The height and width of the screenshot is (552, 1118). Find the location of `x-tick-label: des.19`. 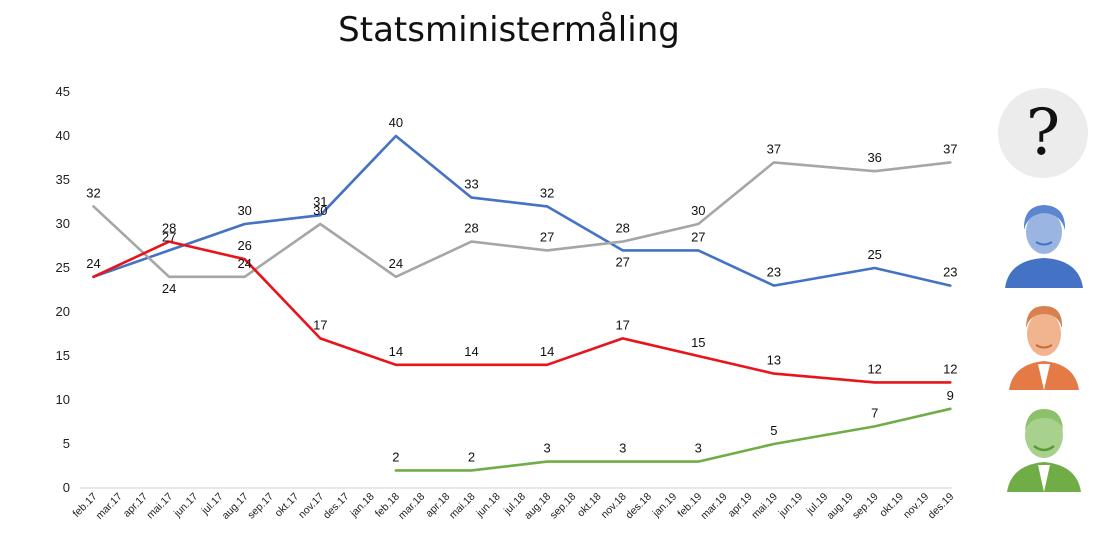

x-tick-label: des.19 is located at coordinates (941, 506).